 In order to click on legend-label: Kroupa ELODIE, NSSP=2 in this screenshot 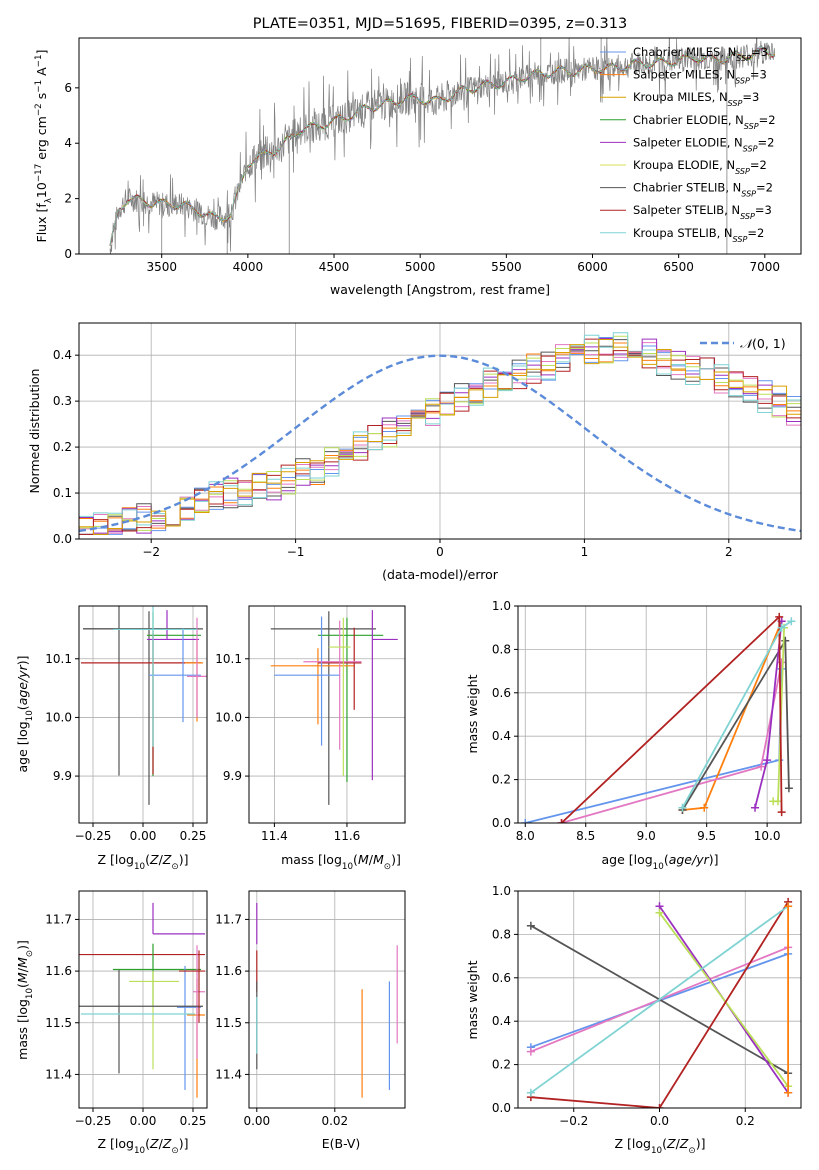, I will do `click(700, 167)`.